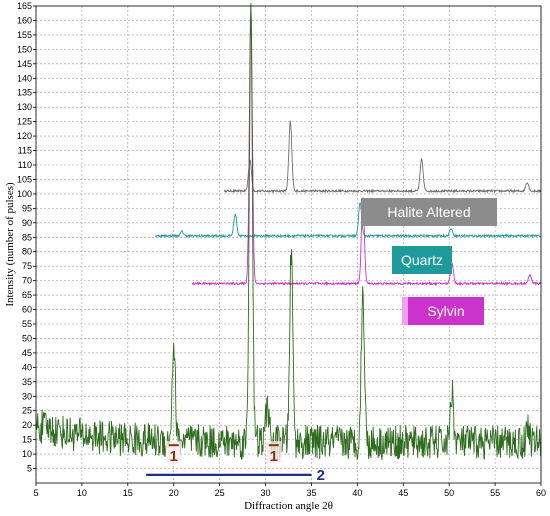 The image size is (550, 516). What do you see at coordinates (27, 266) in the screenshot?
I see `y-tick-label: 75` at bounding box center [27, 266].